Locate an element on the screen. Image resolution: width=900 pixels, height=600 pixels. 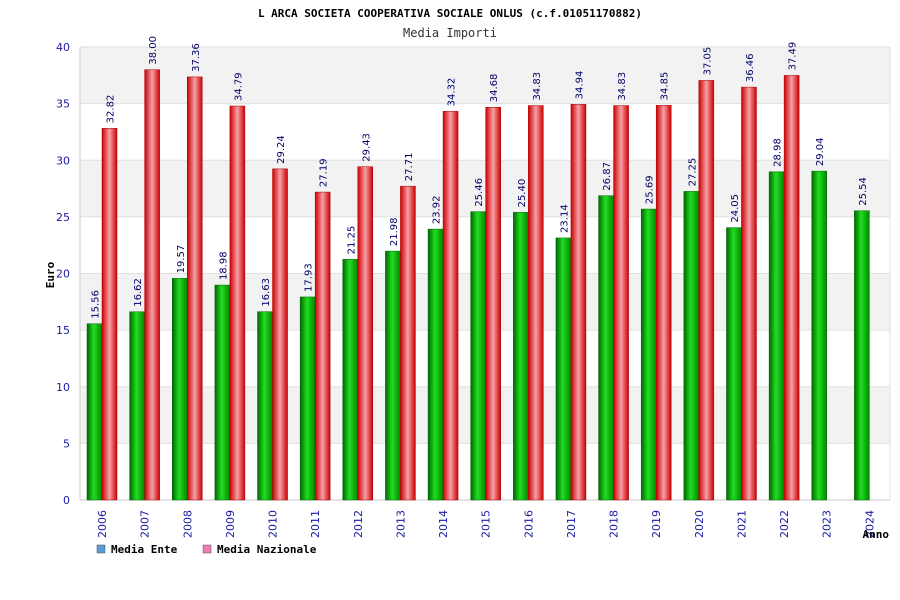
x-tick-label: 2014 is located at coordinates (443, 524).